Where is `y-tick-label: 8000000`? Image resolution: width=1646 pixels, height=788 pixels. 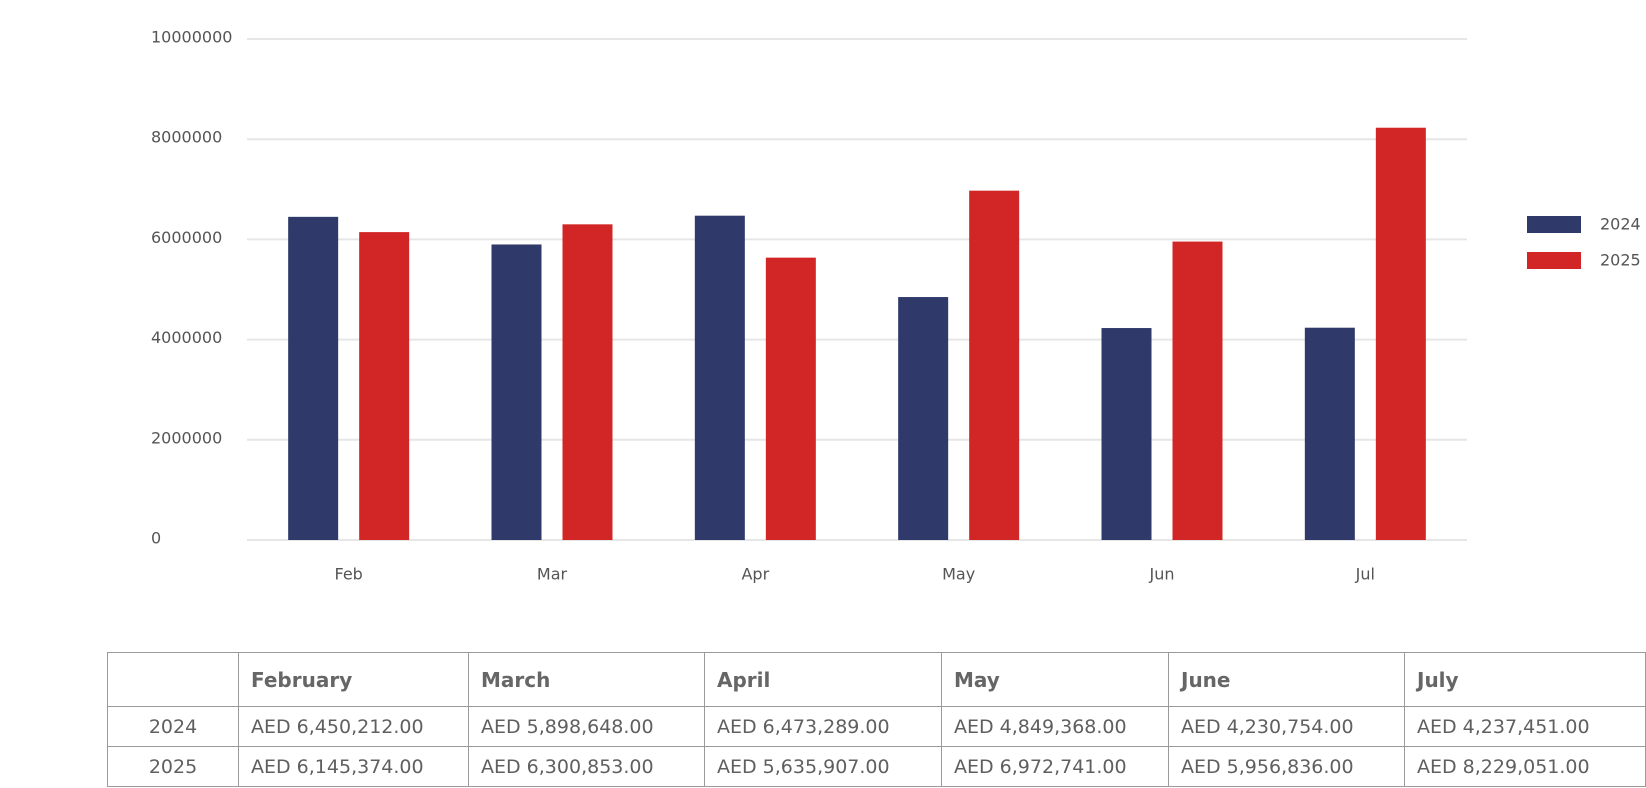
y-tick-label: 8000000 is located at coordinates (186, 137).